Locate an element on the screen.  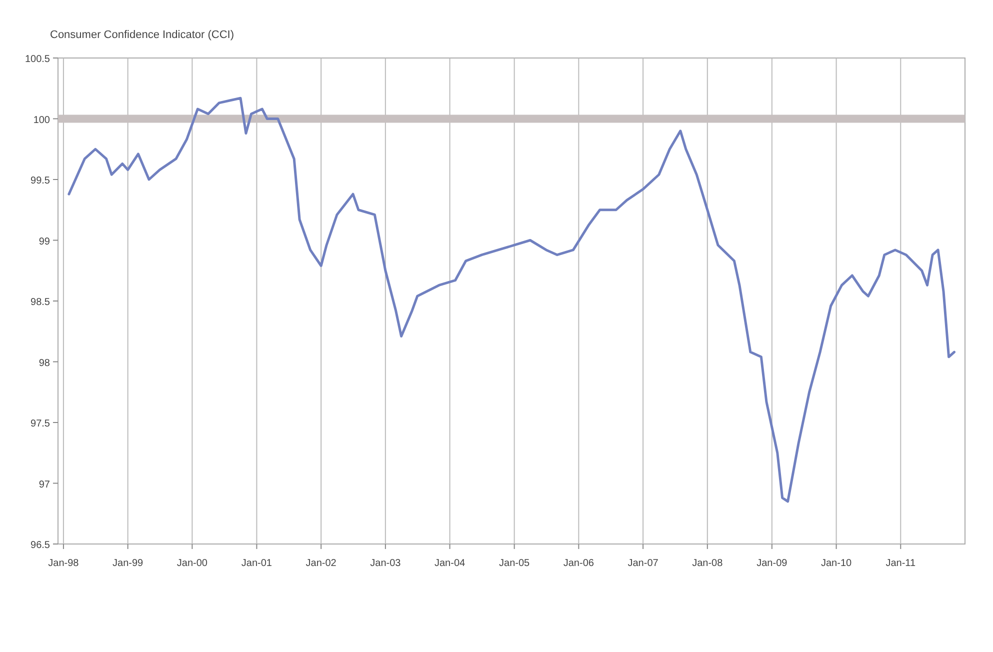
x-tick-label: Jan-11 is located at coordinates (901, 563).